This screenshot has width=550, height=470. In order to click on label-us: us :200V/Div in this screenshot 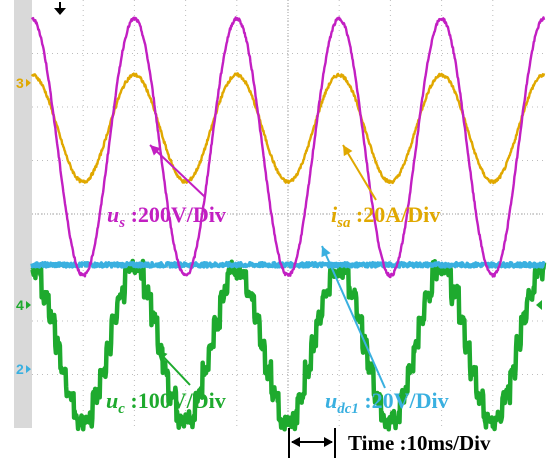, I will do `click(166, 216)`.